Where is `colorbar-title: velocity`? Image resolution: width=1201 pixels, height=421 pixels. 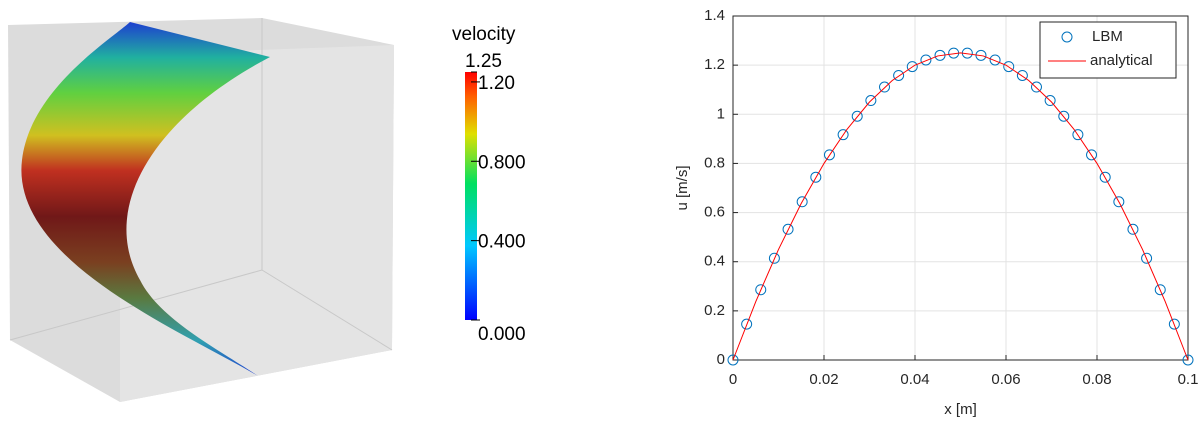 colorbar-title: velocity is located at coordinates (484, 34).